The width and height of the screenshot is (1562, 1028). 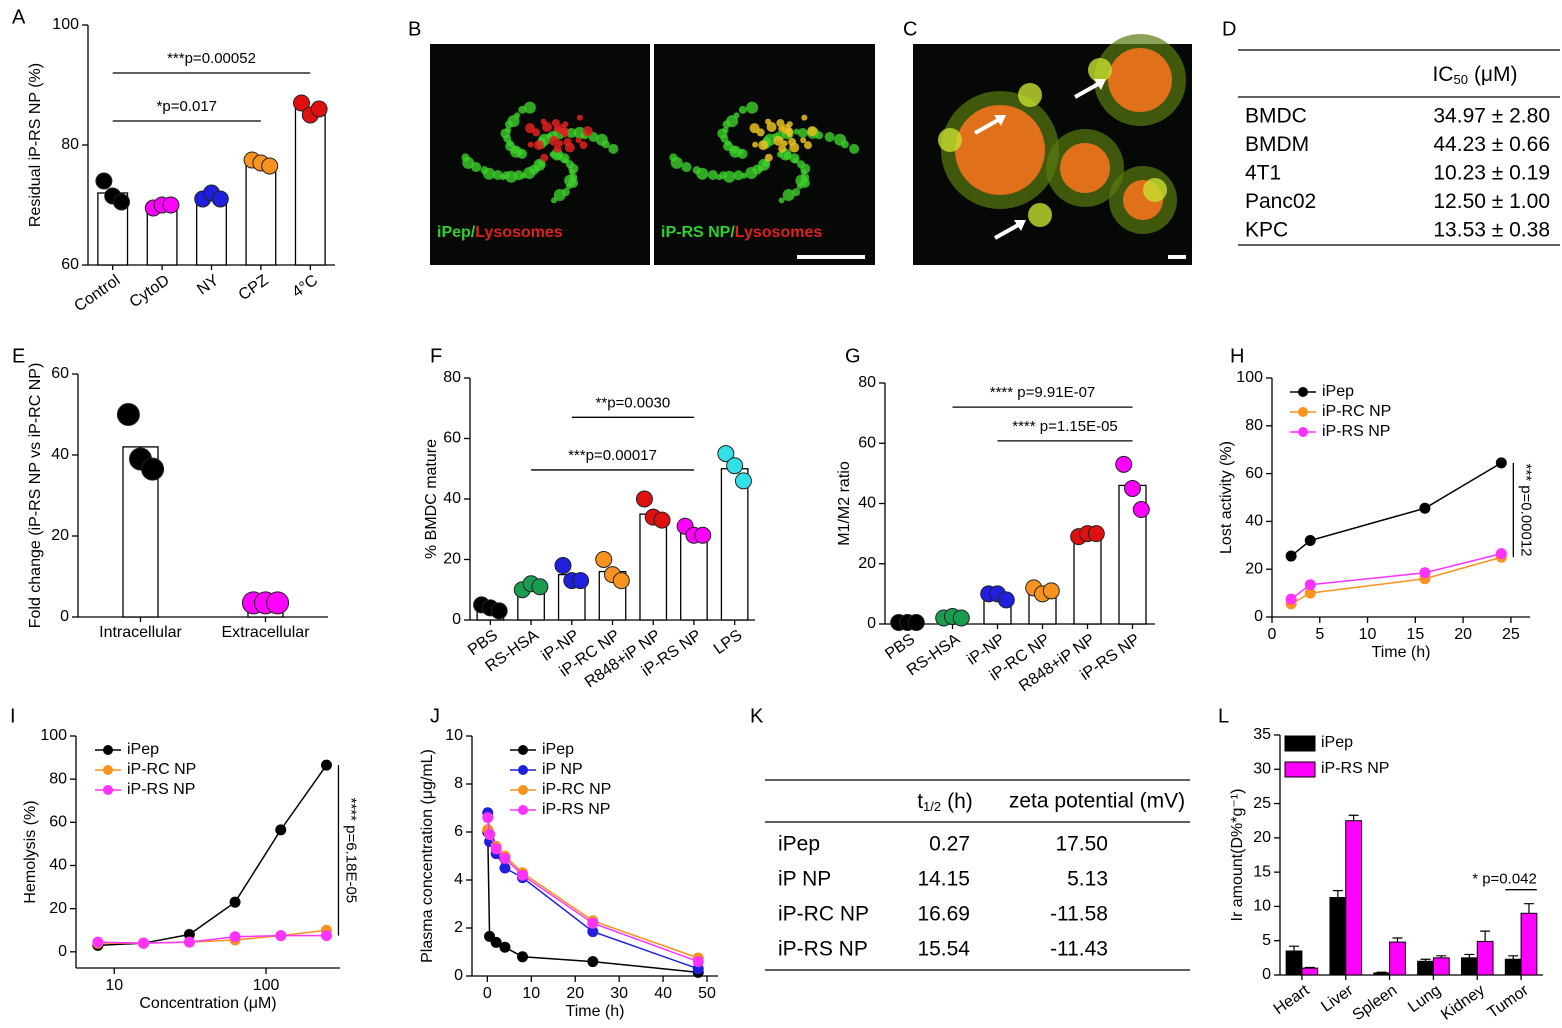 What do you see at coordinates (1237, 356) in the screenshot?
I see `panel-letter: H` at bounding box center [1237, 356].